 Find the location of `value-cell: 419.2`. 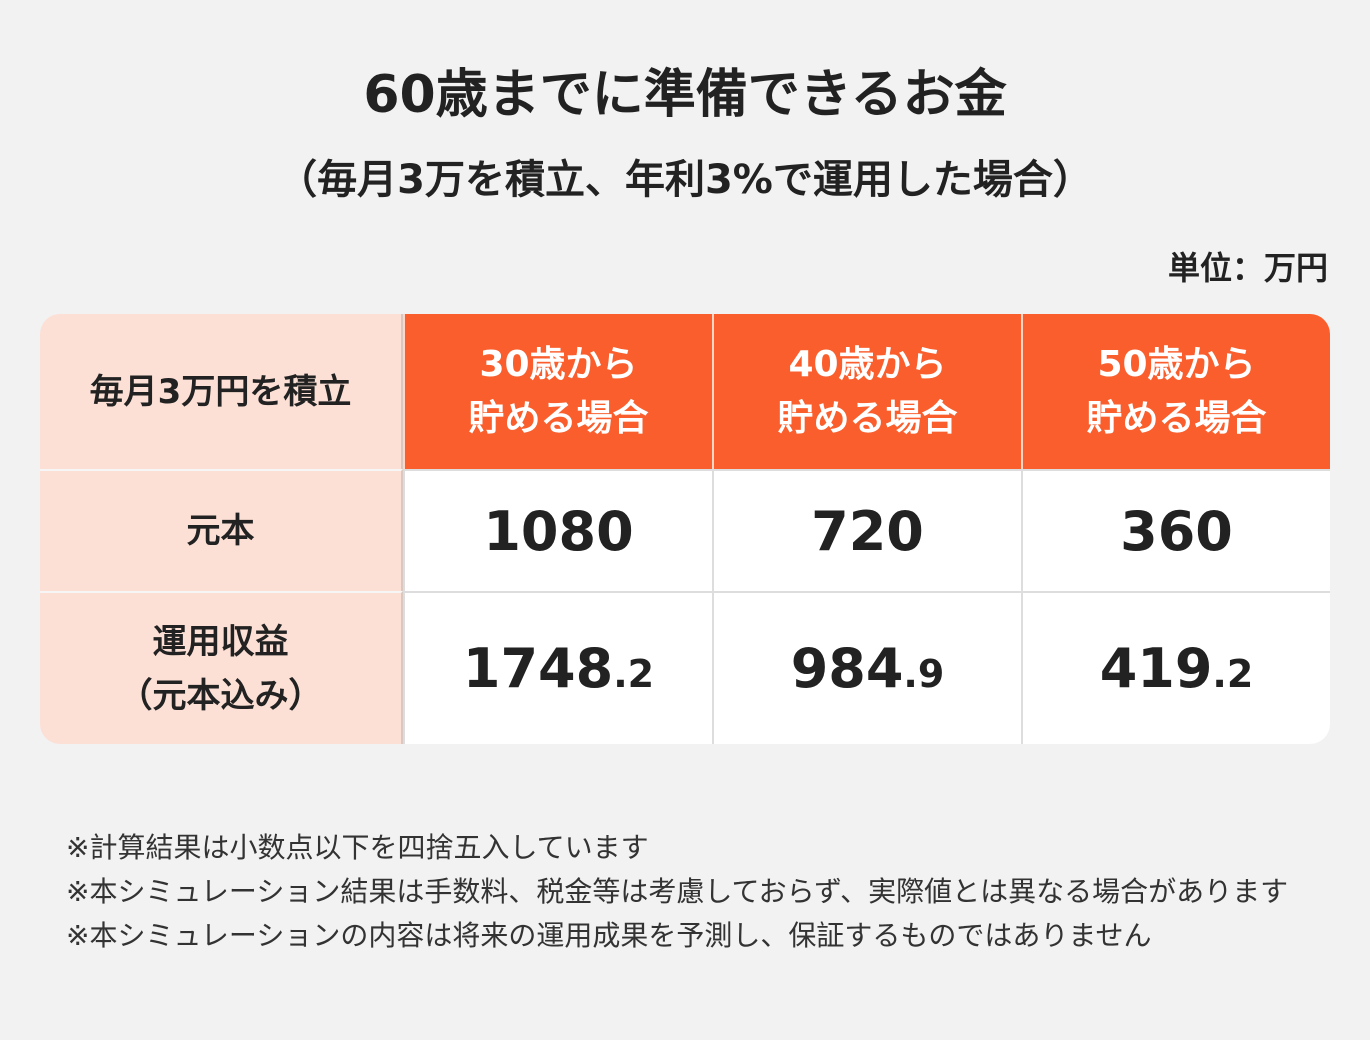

value-cell: 419.2 is located at coordinates (1175, 667).